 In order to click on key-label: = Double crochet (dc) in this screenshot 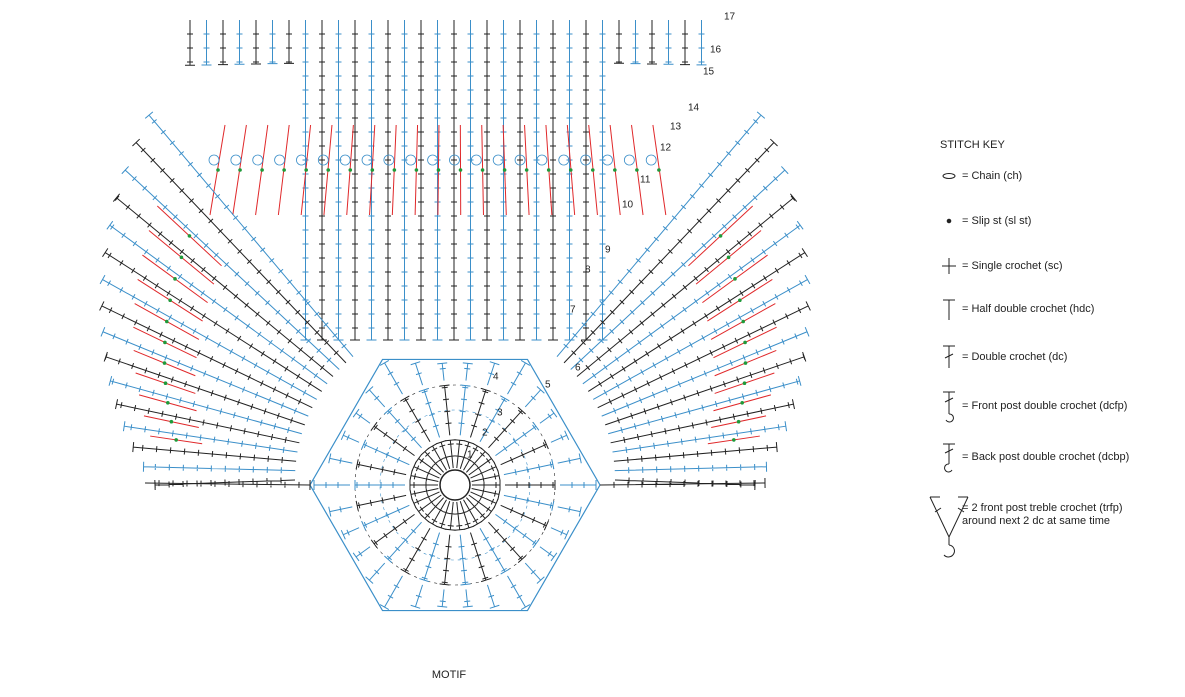, I will do `click(1014, 357)`.